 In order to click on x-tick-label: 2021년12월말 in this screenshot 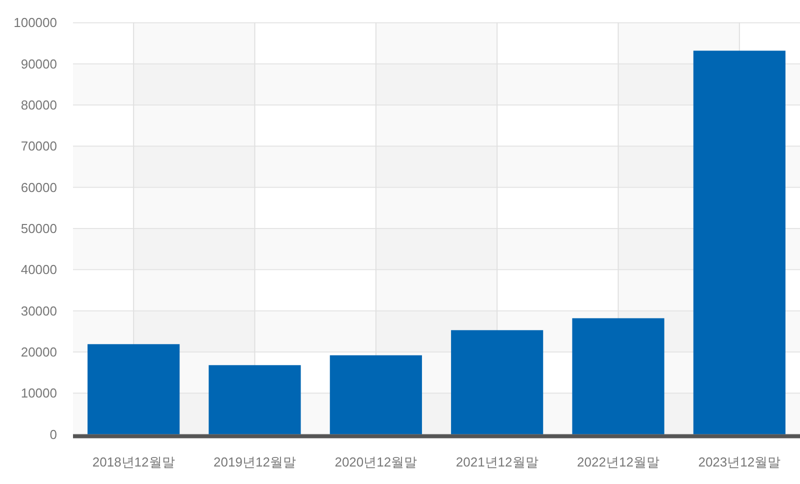, I will do `click(497, 462)`.